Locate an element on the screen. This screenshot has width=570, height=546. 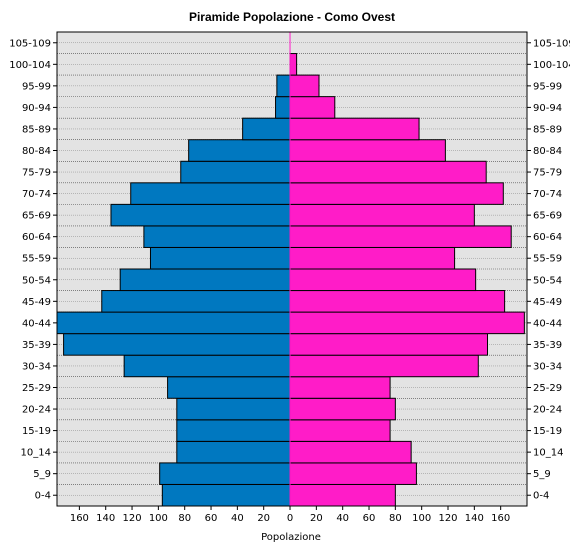
y-tick-label-right: 85-89 is located at coordinates (547, 129).